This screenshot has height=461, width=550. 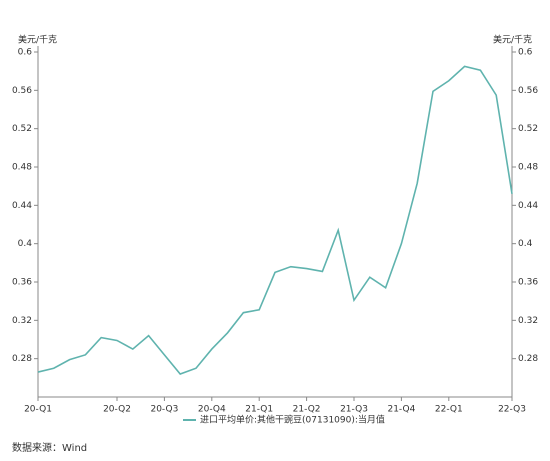 What do you see at coordinates (525, 53) in the screenshot?
I see `y2-tick-label: 0.6` at bounding box center [525, 53].